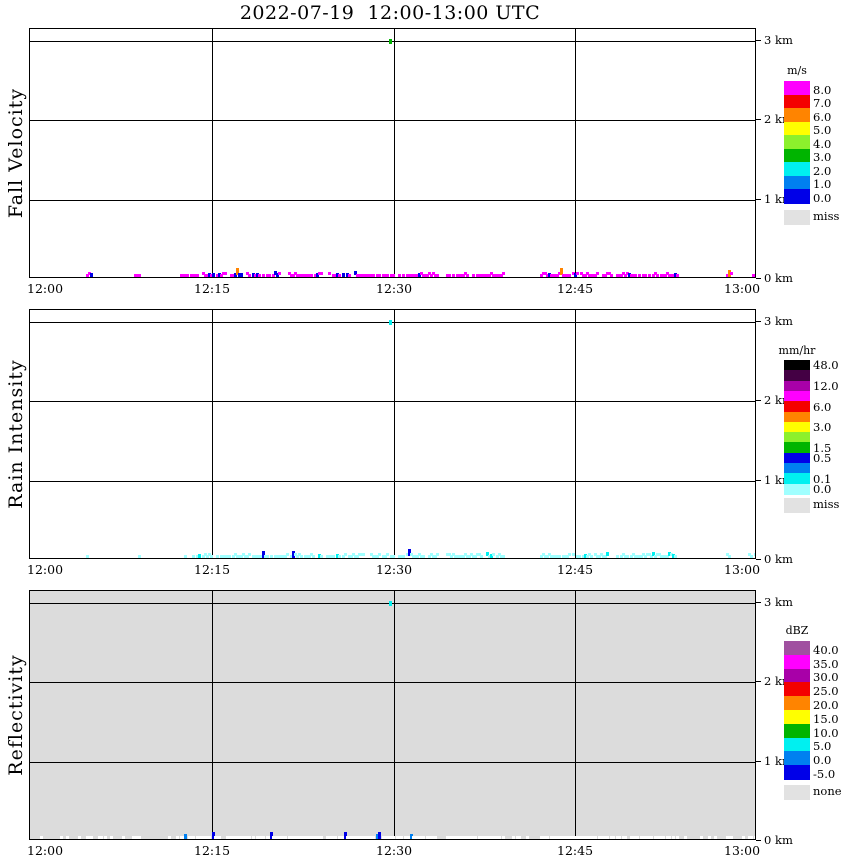 Image resolution: width=850 pixels, height=868 pixels. What do you see at coordinates (742, 569) in the screenshot?
I see `x-tick-label: 13:00` at bounding box center [742, 569].